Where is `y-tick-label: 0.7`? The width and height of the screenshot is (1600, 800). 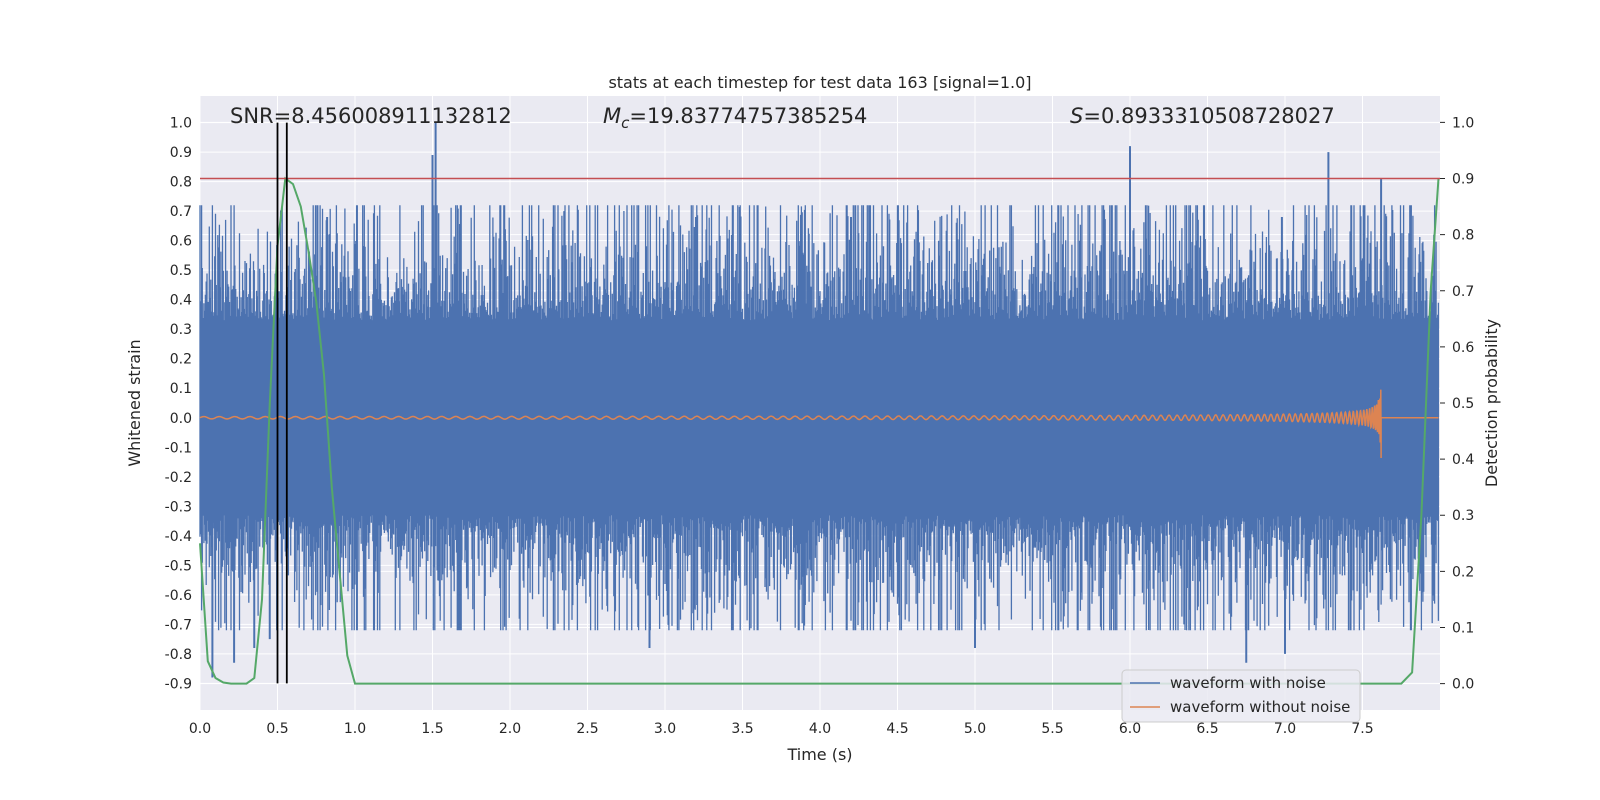
y-tick-label: 0.7 is located at coordinates (181, 212).